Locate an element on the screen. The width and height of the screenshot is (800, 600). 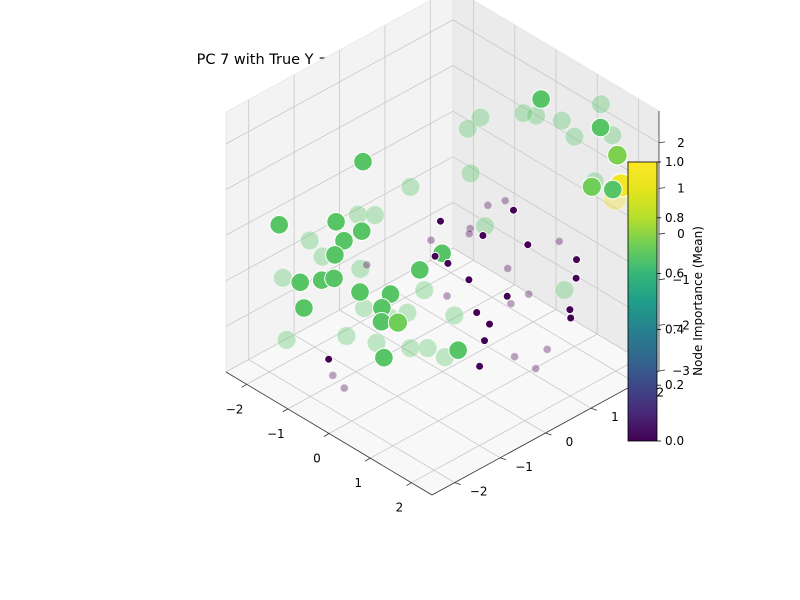
x-tick-label: 1 is located at coordinates (358, 483).